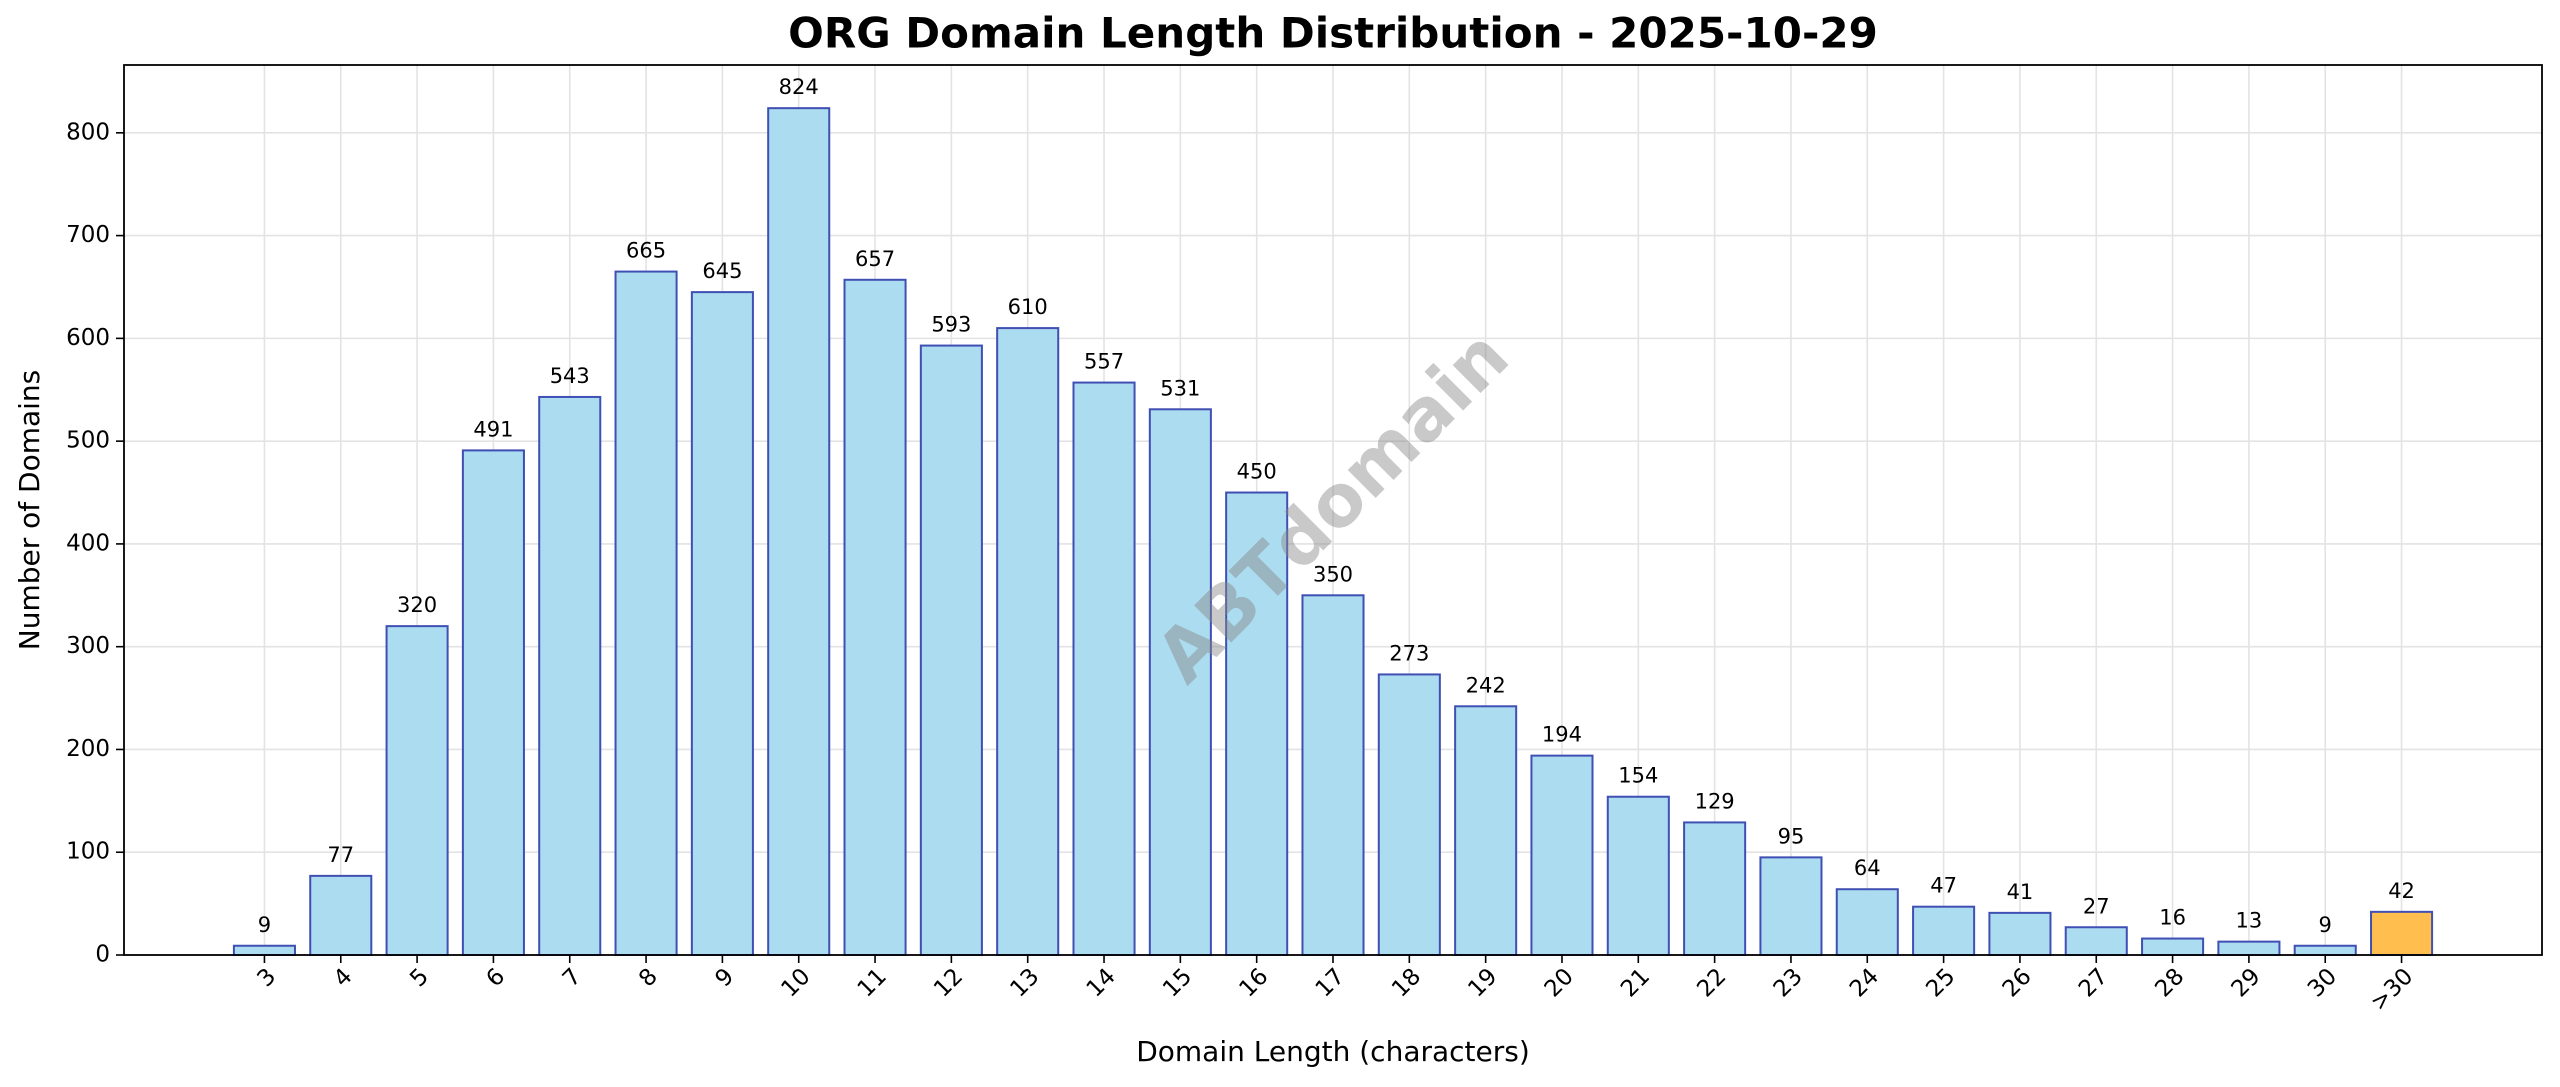 The height and width of the screenshot is (1087, 2560). What do you see at coordinates (724, 977) in the screenshot?
I see `x-tick-label: 9` at bounding box center [724, 977].